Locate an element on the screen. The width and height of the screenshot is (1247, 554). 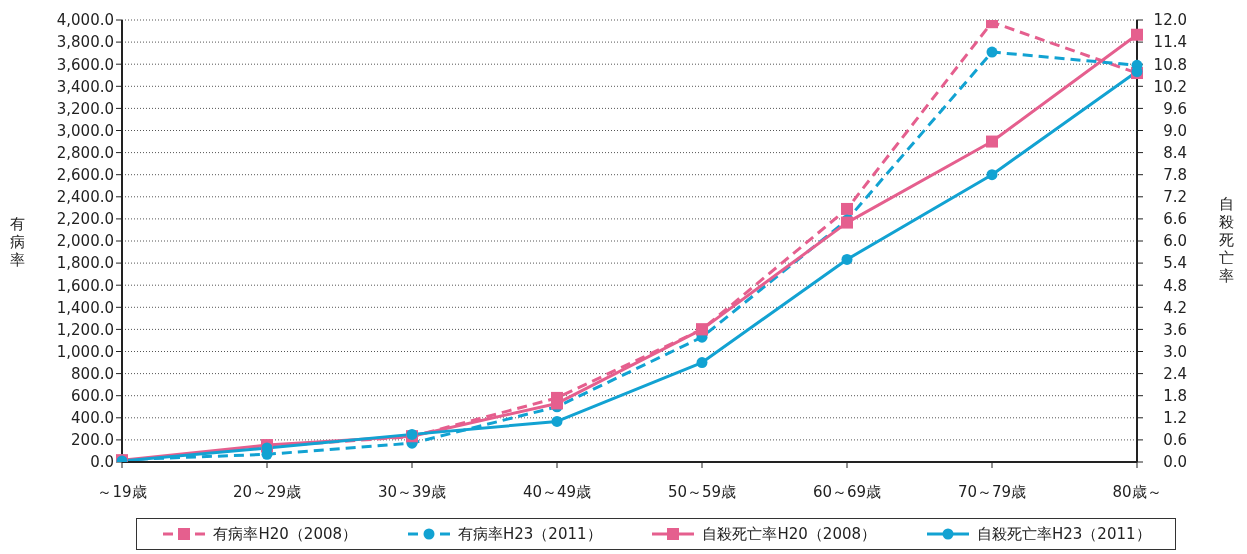
y2-axis-title: 自殺死亡率 is located at coordinates (1226, 240).